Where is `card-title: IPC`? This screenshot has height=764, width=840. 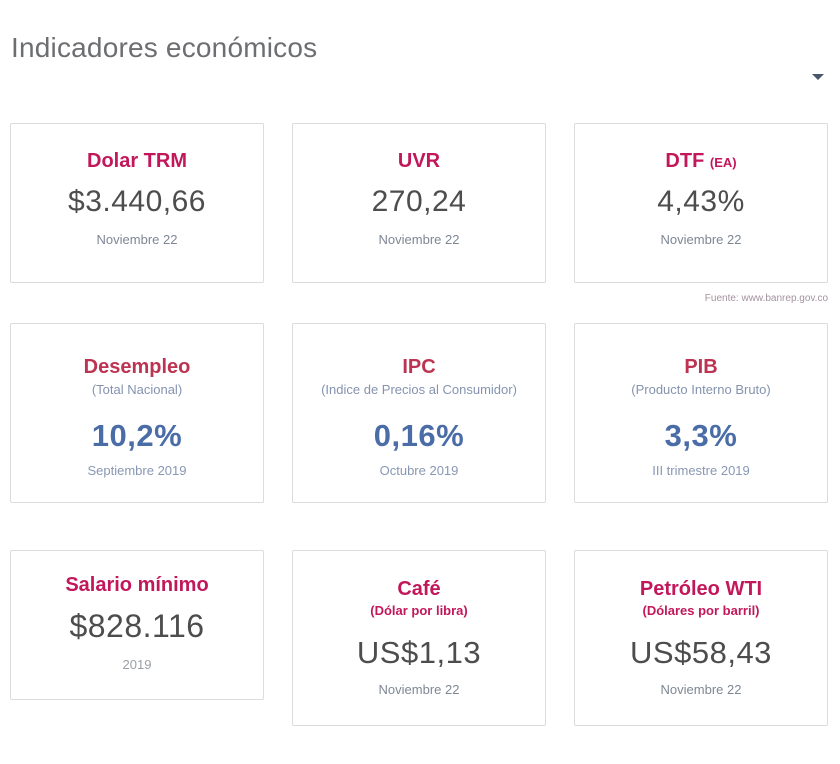
card-title: IPC is located at coordinates (419, 367).